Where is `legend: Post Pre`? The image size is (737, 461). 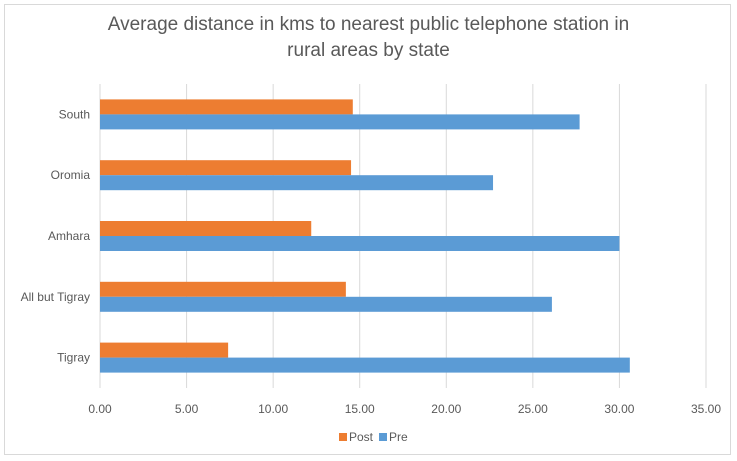 legend: Post Pre is located at coordinates (373, 437).